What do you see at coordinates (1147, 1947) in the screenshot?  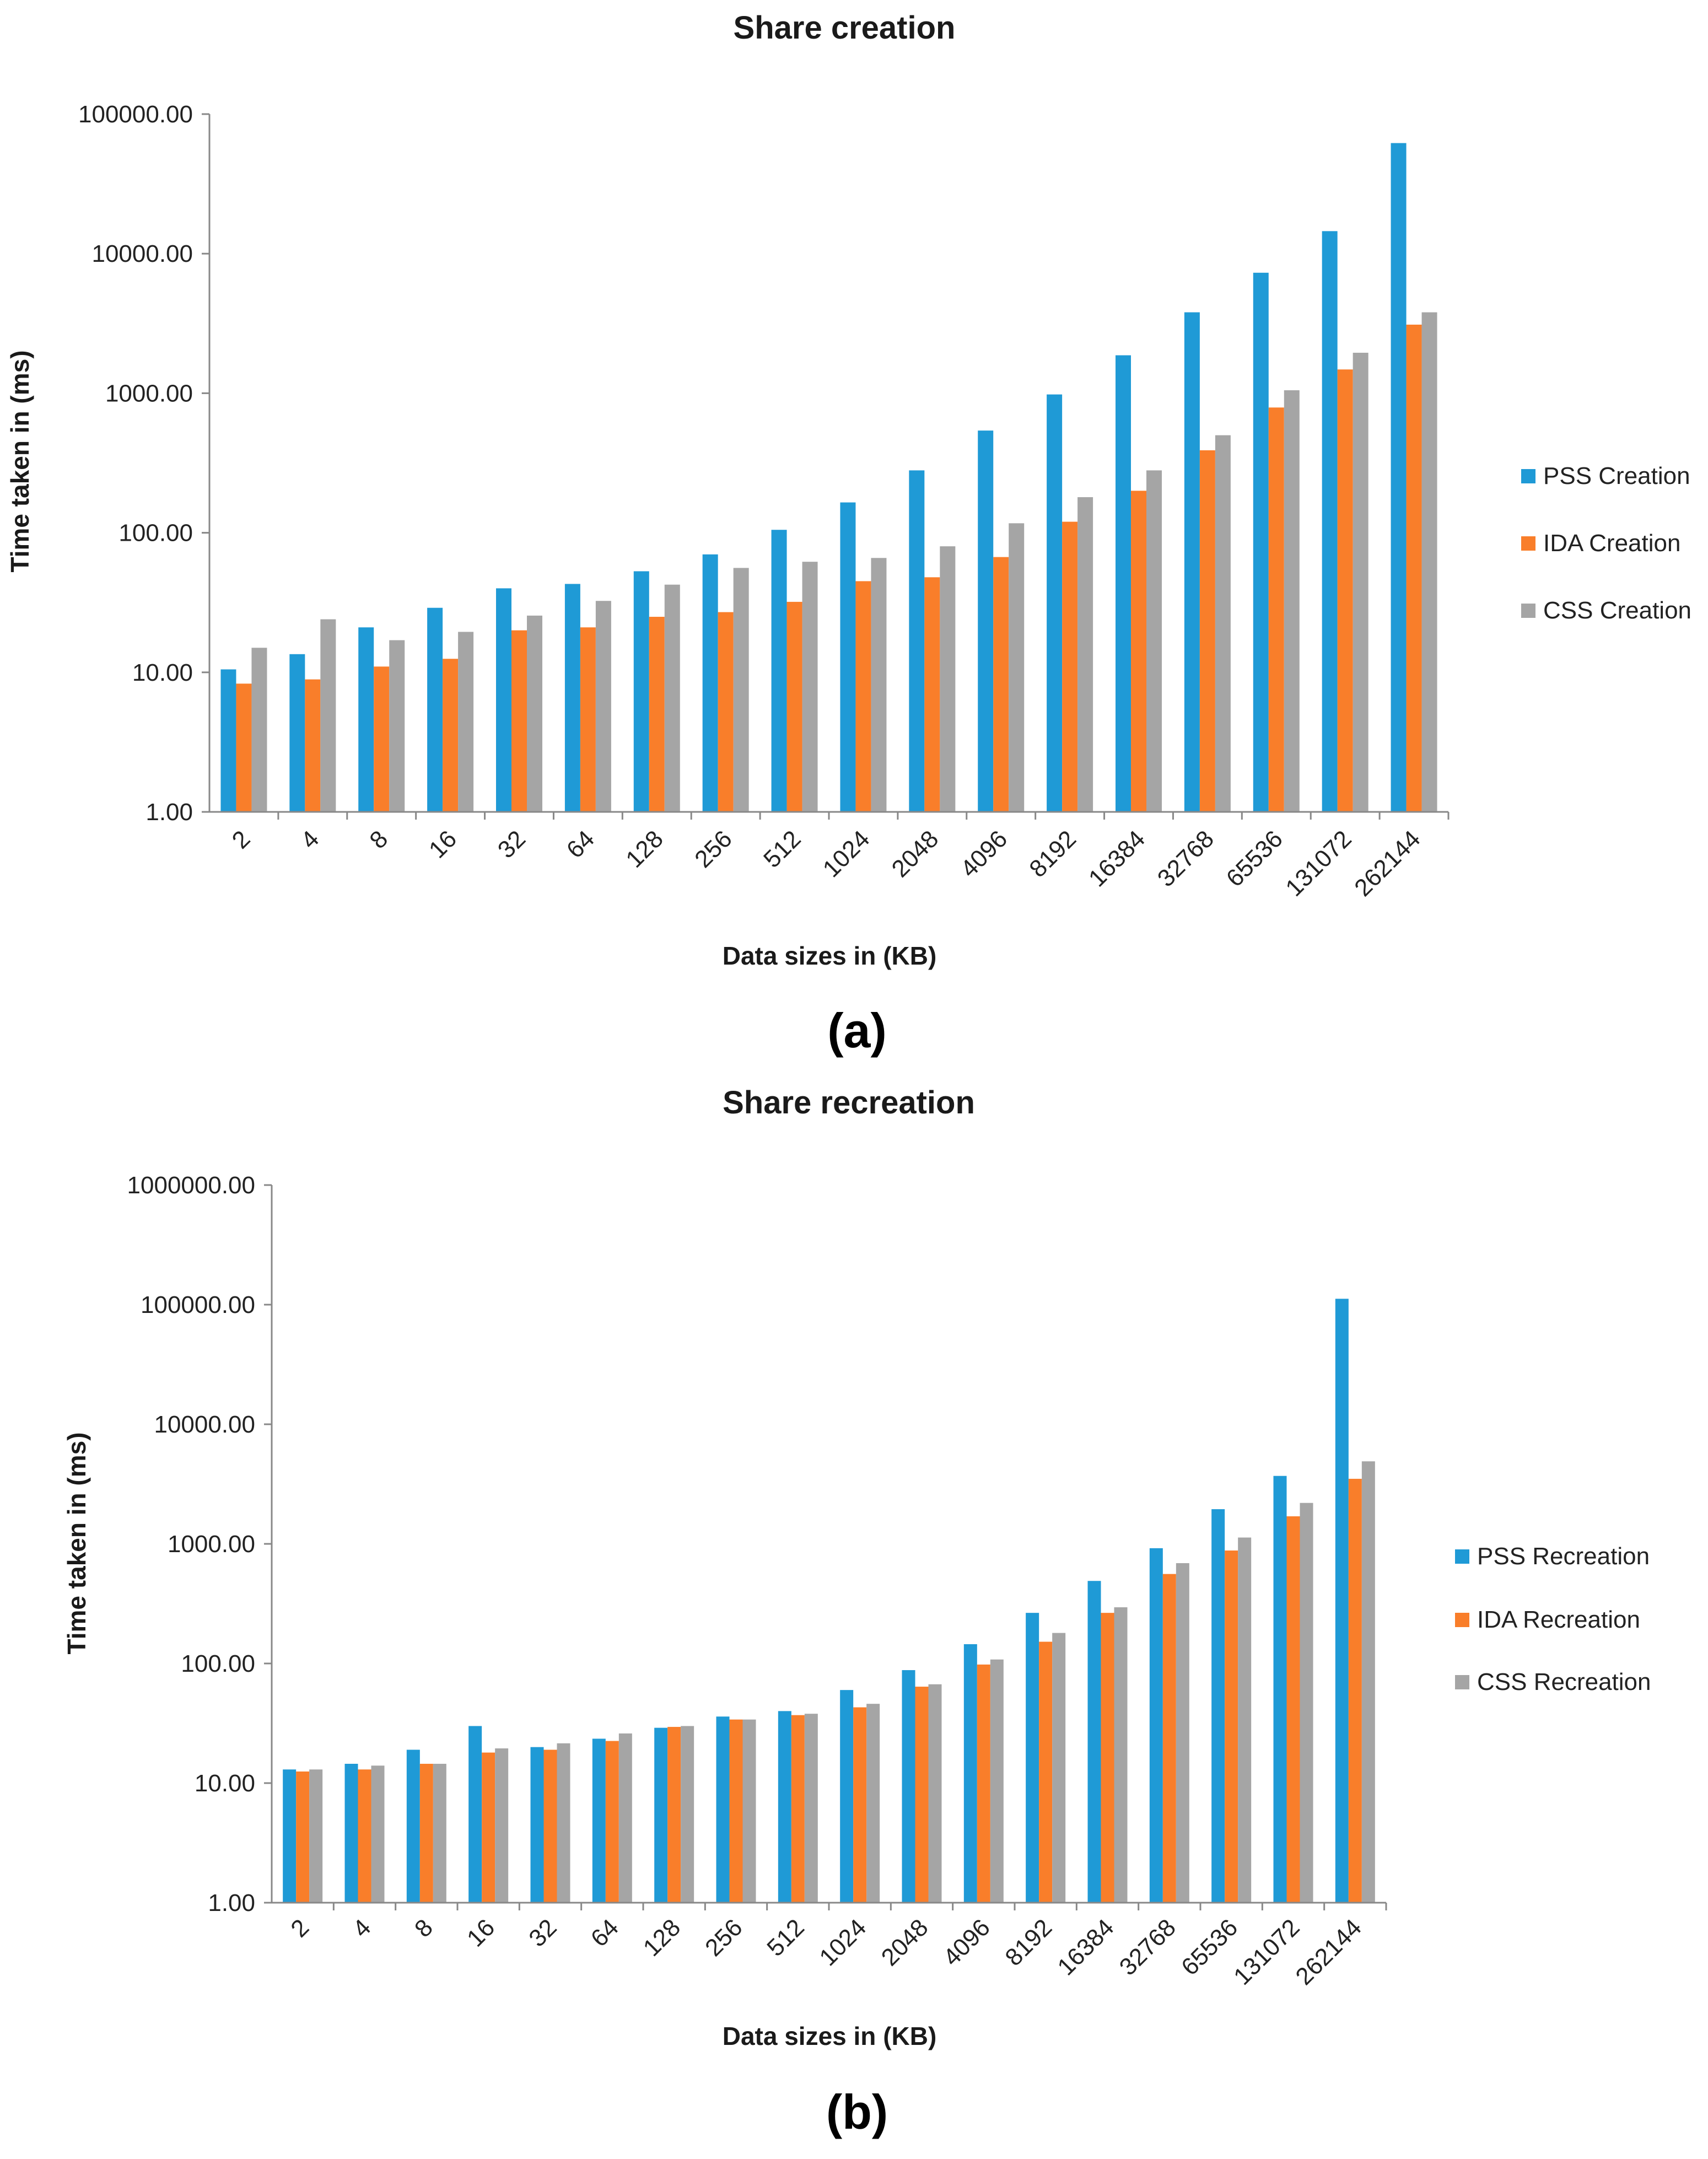 I see `x-tick-label: 32768` at bounding box center [1147, 1947].